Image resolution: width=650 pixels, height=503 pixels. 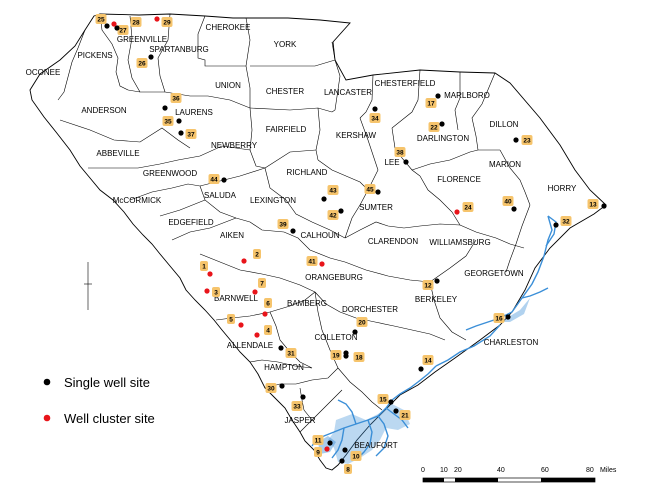 I want to click on county-label-newberry: NEWBERRY, so click(x=234, y=145).